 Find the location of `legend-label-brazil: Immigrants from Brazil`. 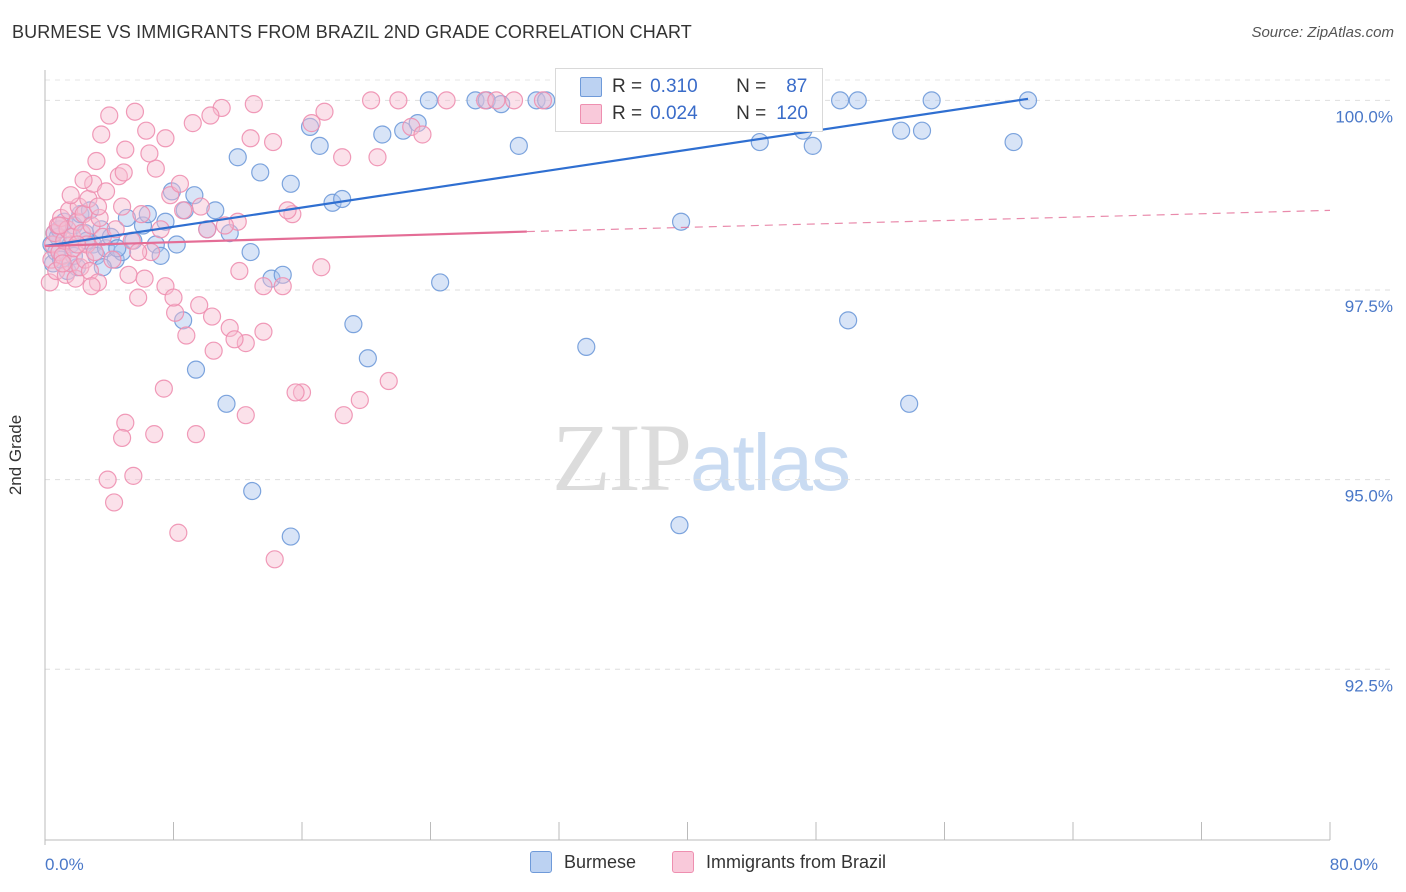

legend-label-brazil: Immigrants from Brazil is located at coordinates (796, 861).